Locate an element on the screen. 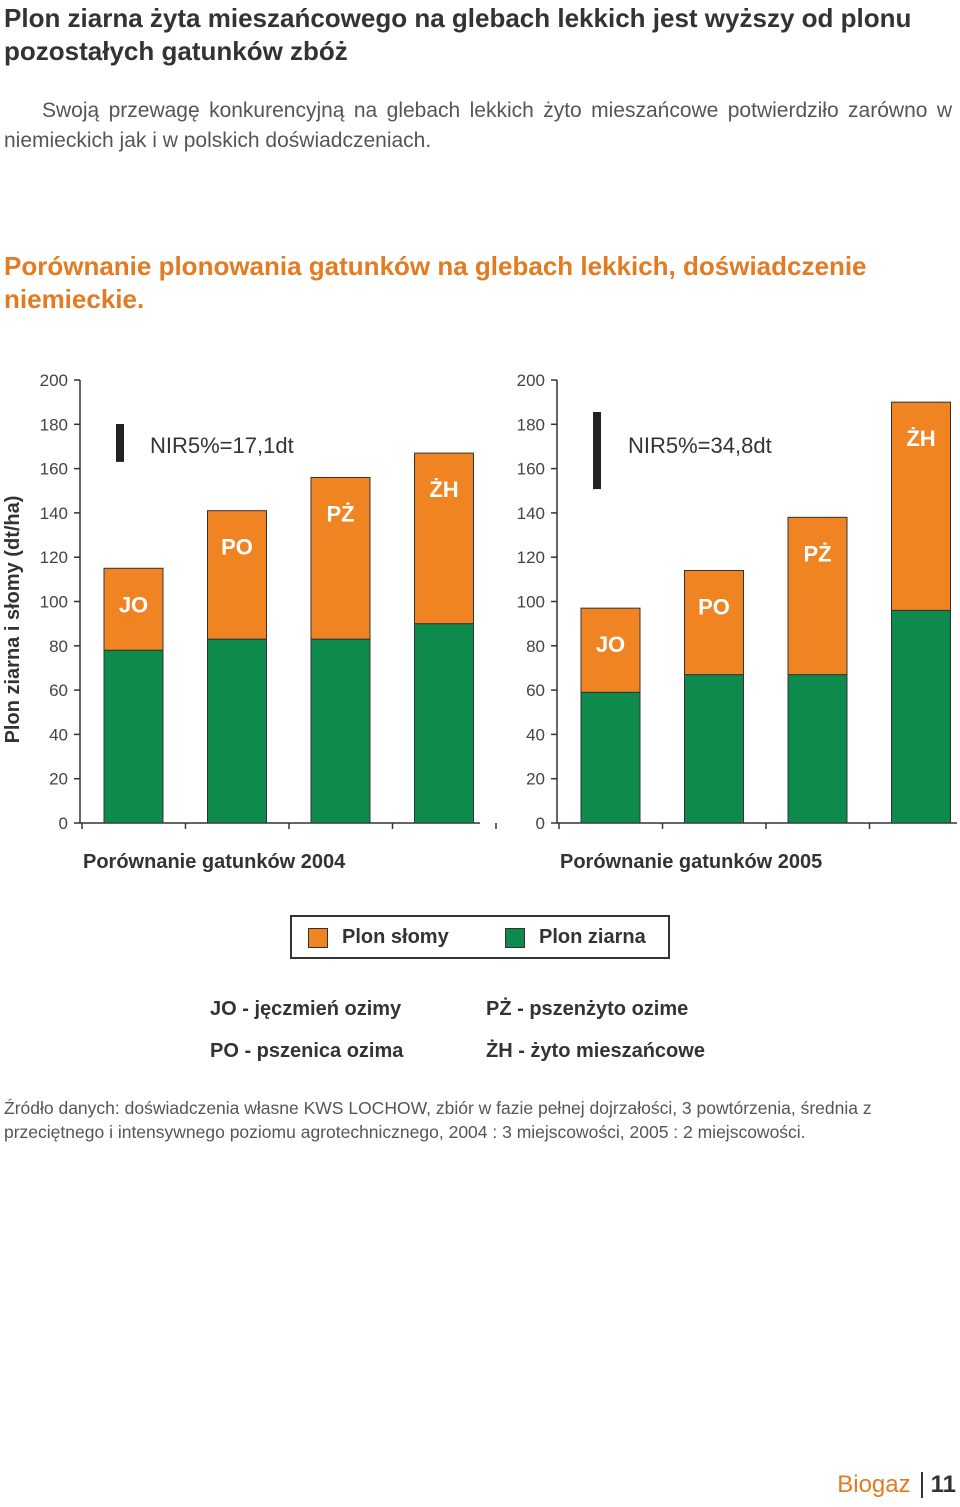 The width and height of the screenshot is (960, 1507). error-bar-label-2: NIR5%=34,8dt is located at coordinates (700, 445).